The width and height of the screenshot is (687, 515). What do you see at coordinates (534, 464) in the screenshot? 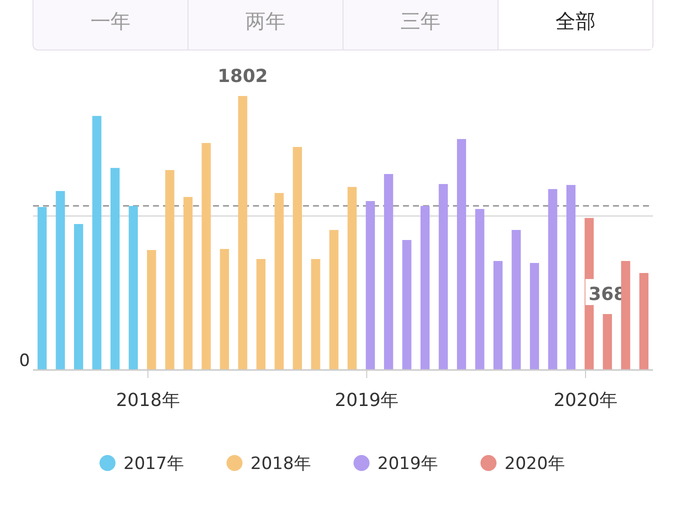
I see `legend-label: 2020年` at bounding box center [534, 464].